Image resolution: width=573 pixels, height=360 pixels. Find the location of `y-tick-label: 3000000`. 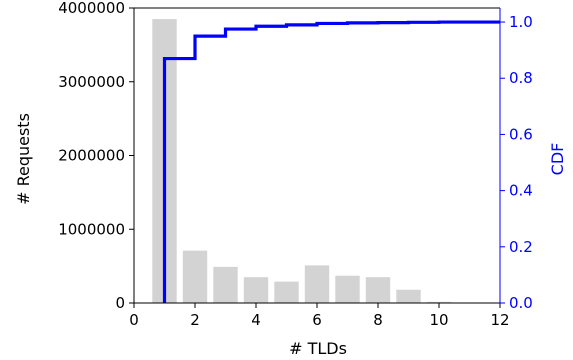

y-tick-label: 3000000 is located at coordinates (91, 82).